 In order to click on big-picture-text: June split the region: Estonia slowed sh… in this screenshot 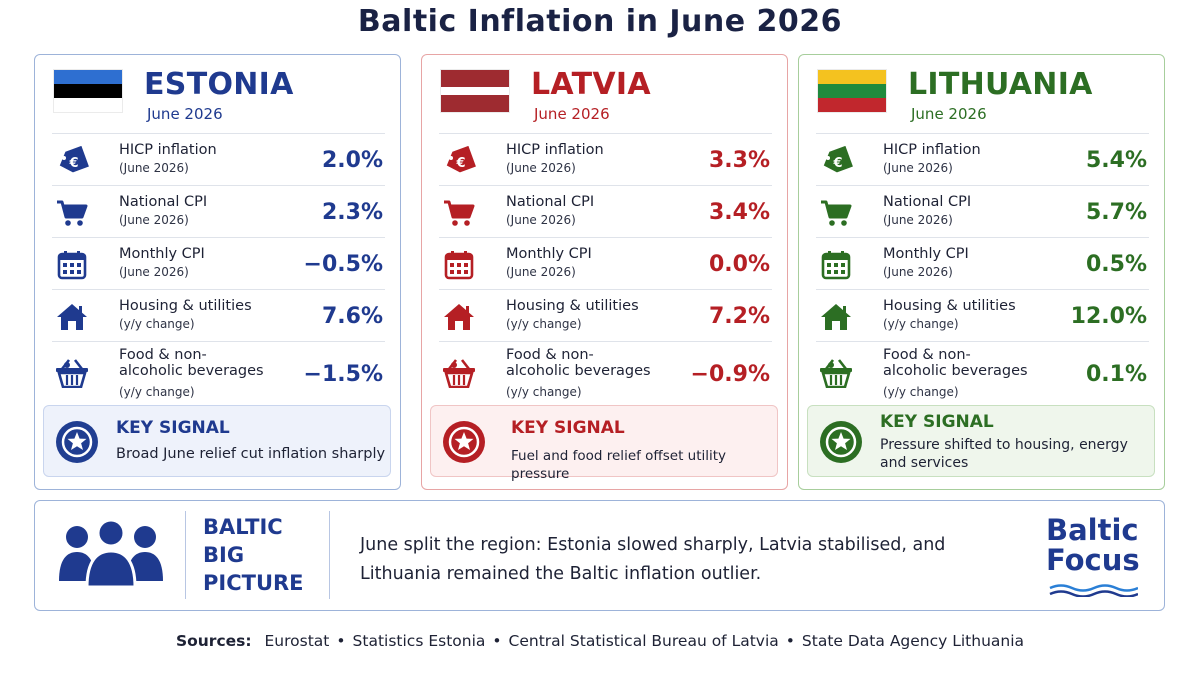, I will do `click(653, 559)`.